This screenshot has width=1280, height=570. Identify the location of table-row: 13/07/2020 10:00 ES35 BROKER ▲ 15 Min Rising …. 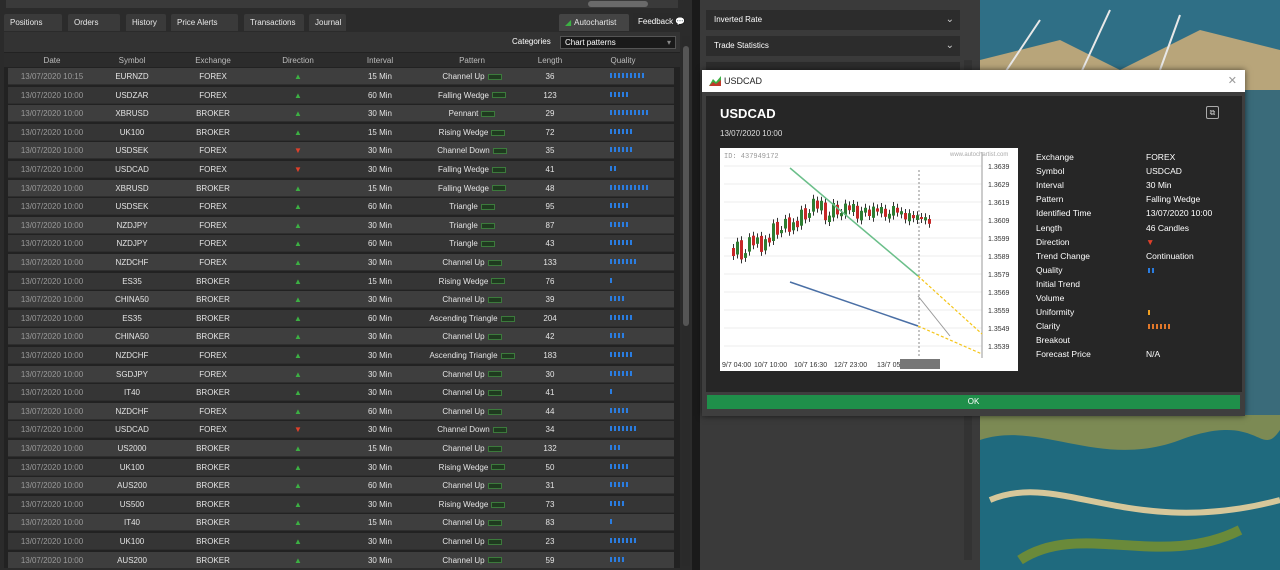
(341, 281).